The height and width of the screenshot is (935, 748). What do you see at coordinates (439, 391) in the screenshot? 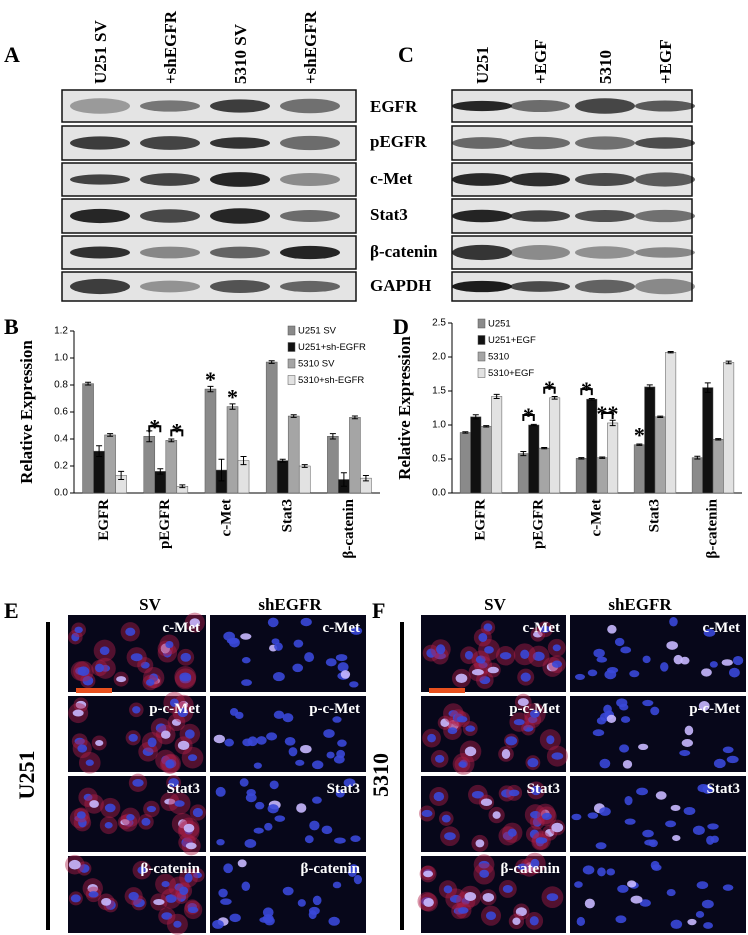
I see `y-tick-label: 1.5` at bounding box center [439, 391].